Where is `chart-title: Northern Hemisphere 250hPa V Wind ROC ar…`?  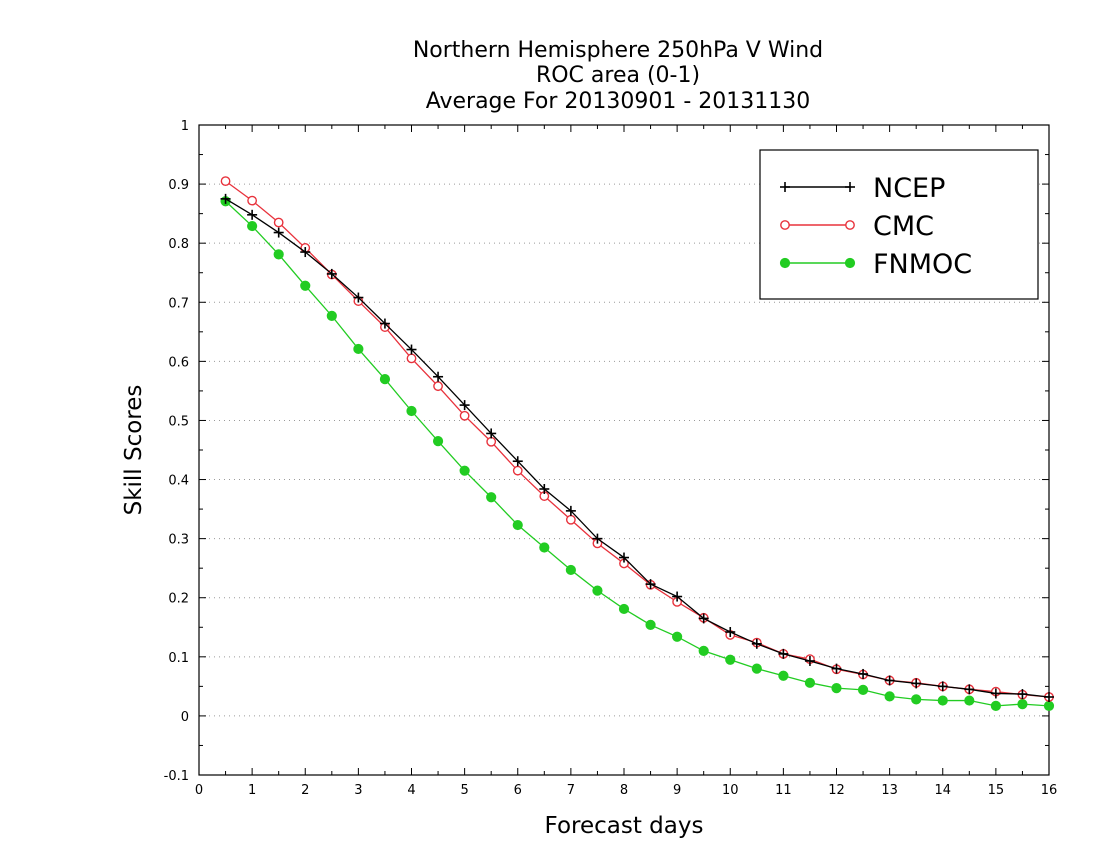 chart-title: Northern Hemisphere 250hPa V Wind ROC ar… is located at coordinates (618, 76).